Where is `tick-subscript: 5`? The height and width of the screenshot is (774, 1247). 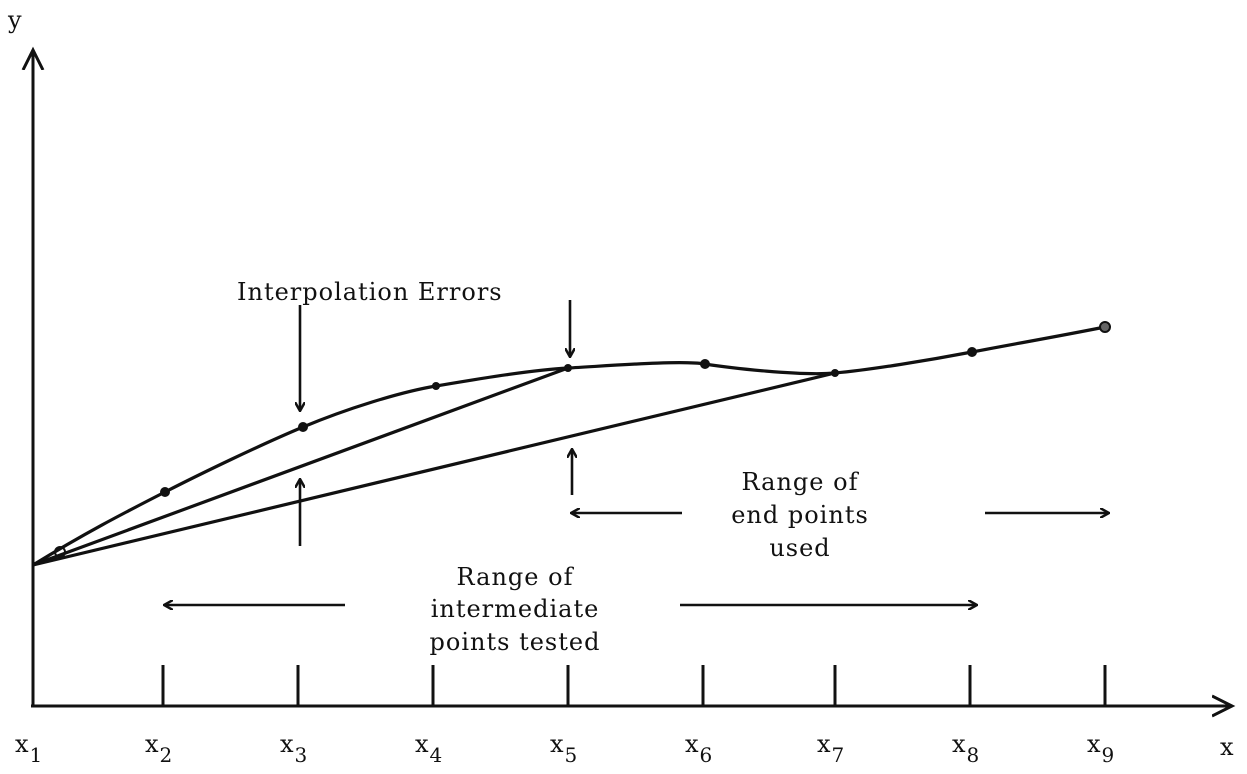 tick-subscript: 5 is located at coordinates (572, 755).